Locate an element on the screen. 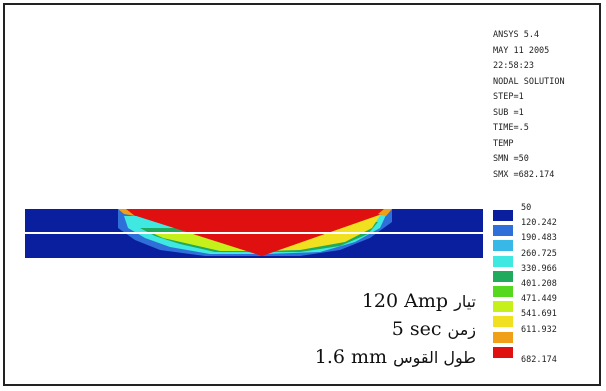  weld-pool-right-edge is located at coordinates (385, 212).